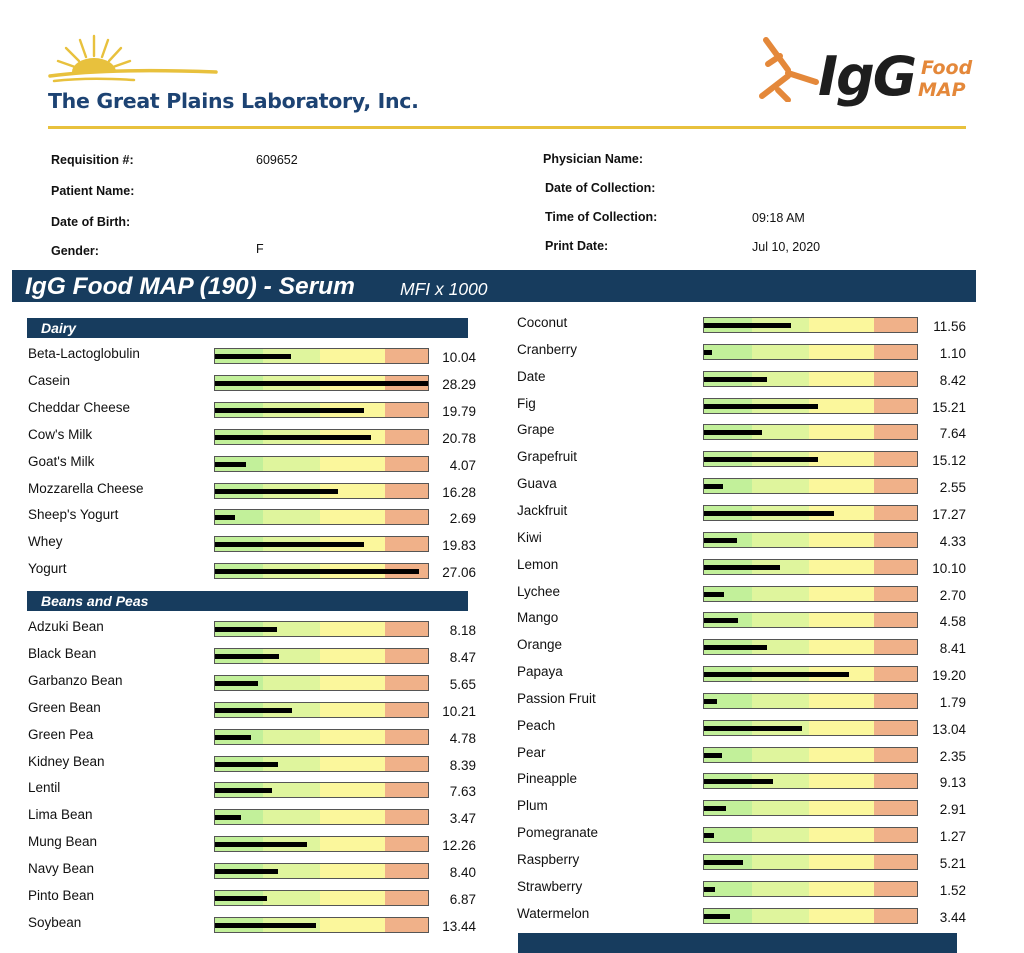 Image resolution: width=1024 pixels, height=953 pixels. Describe the element at coordinates (600, 188) in the screenshot. I see `collection-date-label: Date of Collection:` at that location.